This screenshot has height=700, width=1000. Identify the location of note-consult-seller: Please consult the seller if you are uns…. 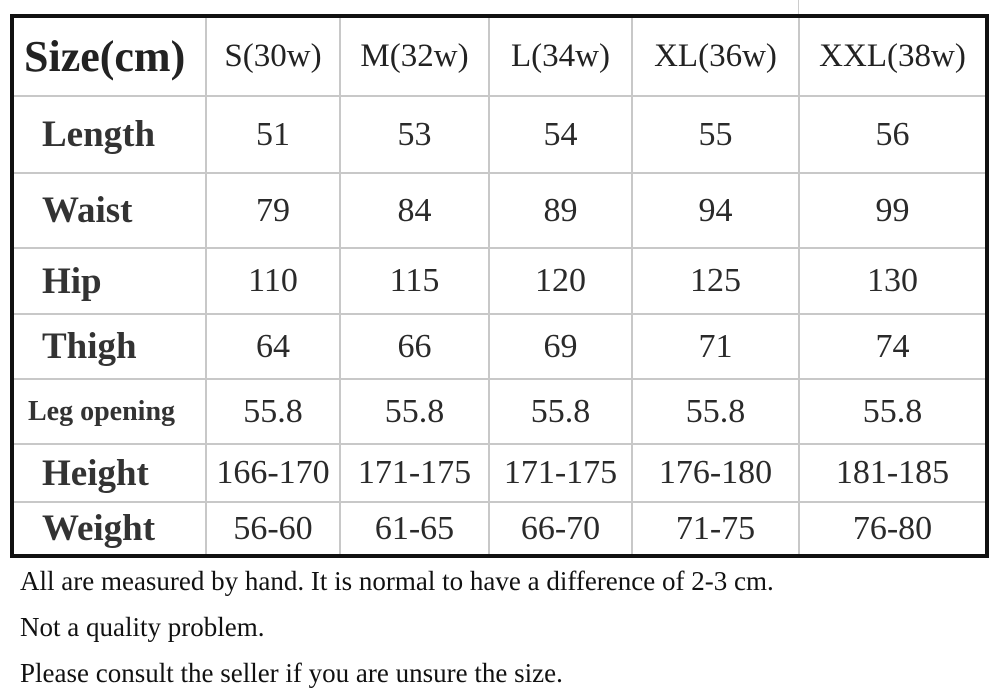
(291, 673).